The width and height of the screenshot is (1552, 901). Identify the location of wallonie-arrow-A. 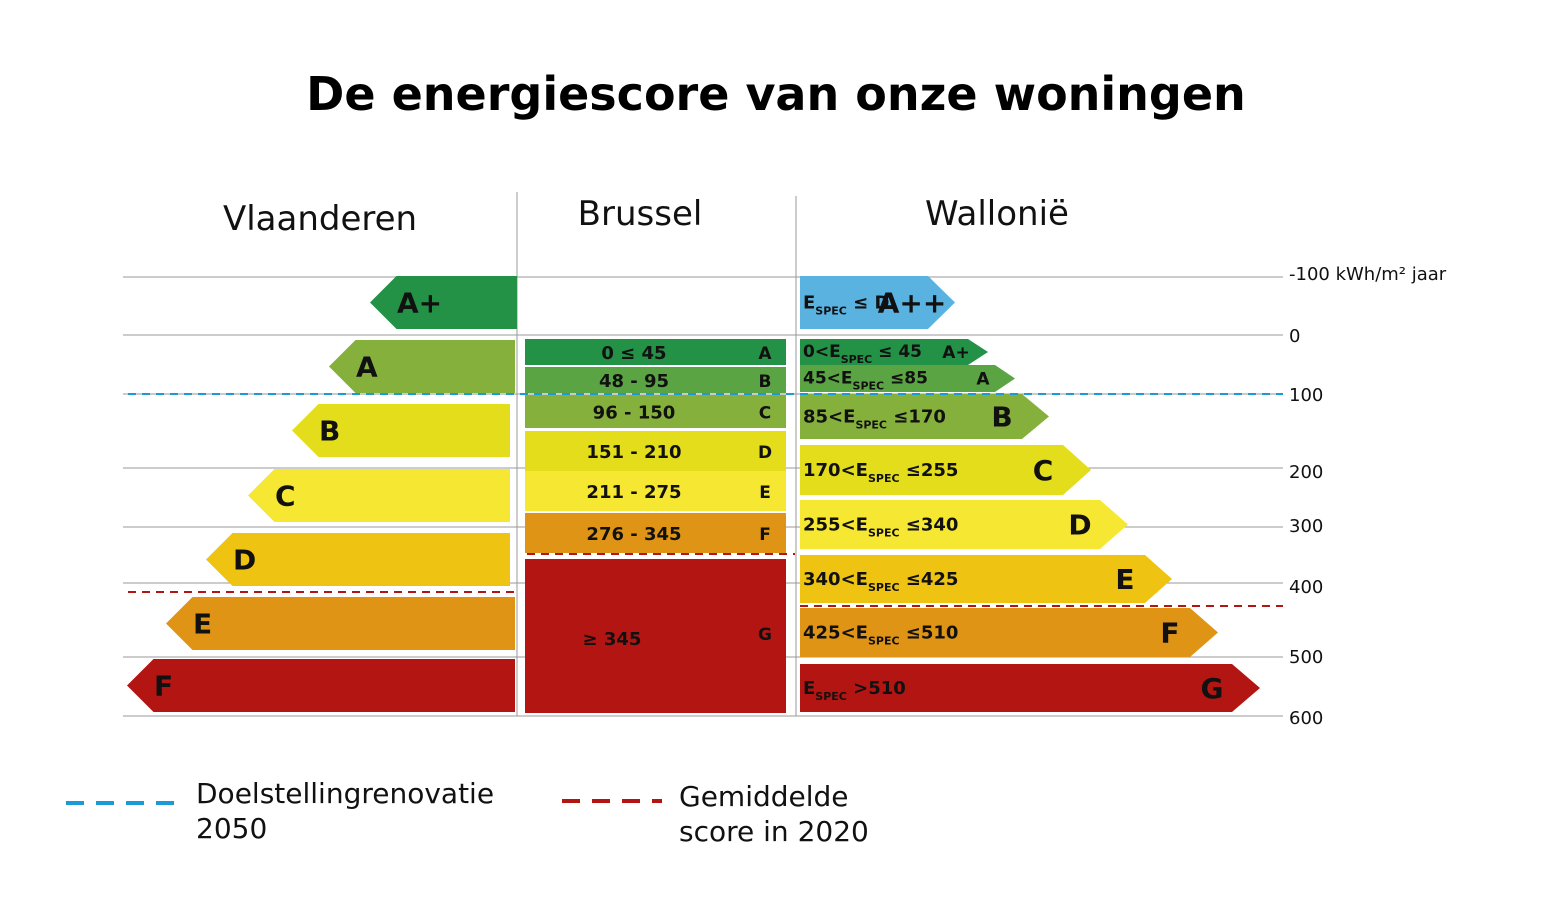
(907, 378).